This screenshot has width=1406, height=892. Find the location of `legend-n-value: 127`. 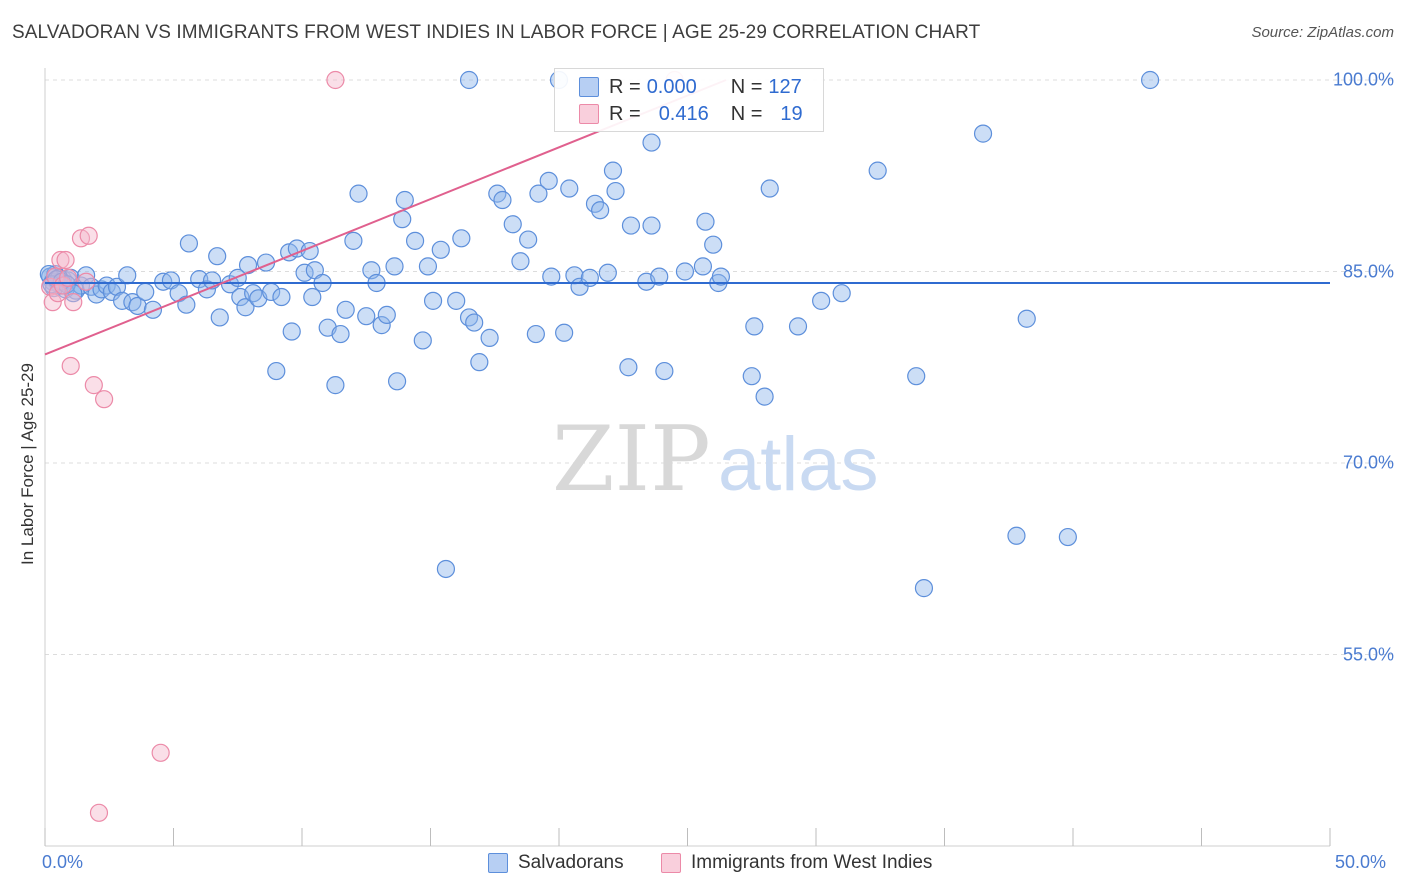

legend-n-value: 127 is located at coordinates (785, 86).